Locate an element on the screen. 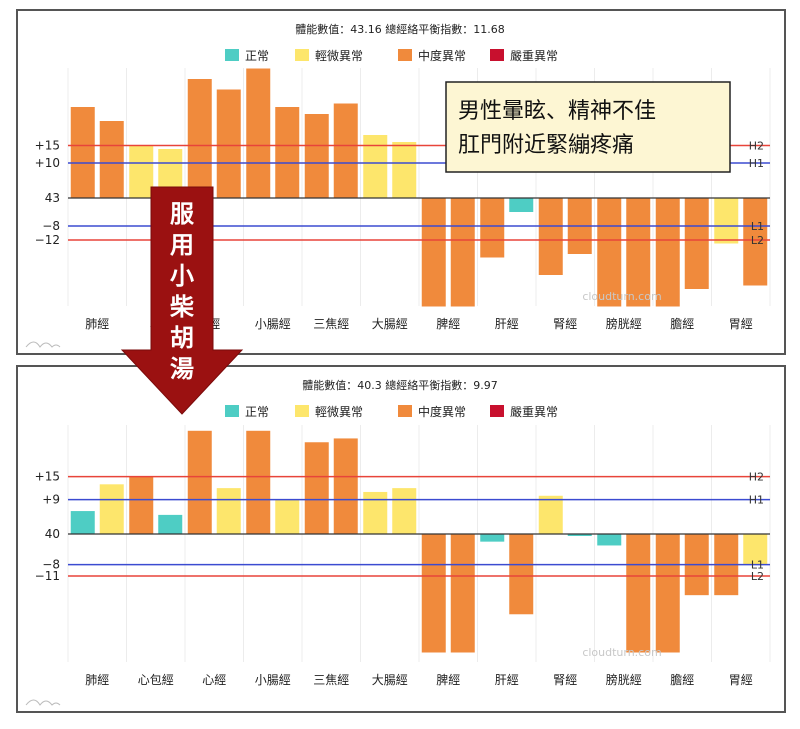  baseline-tick-label: 40 is located at coordinates (52, 534).